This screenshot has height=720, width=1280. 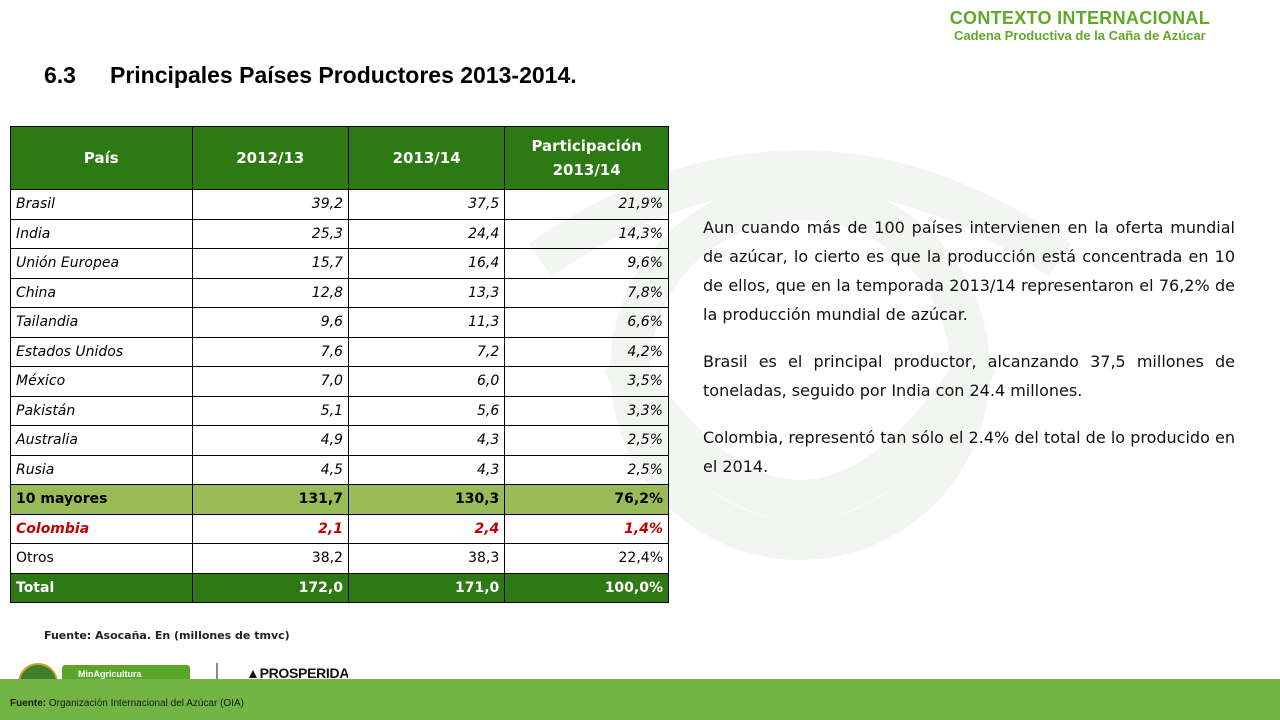 What do you see at coordinates (270, 204) in the screenshot?
I see `value-cell: 39,2` at bounding box center [270, 204].